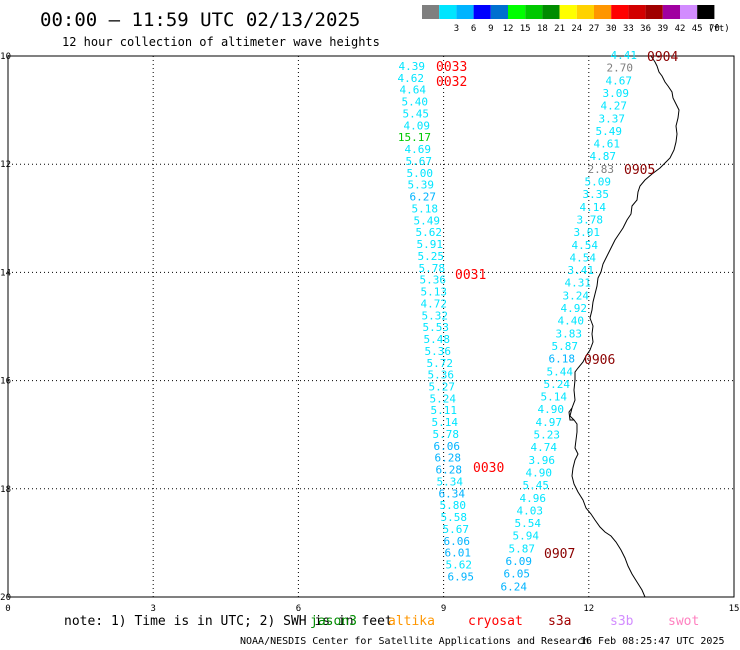  I want to click on x-tick-label: 6, so click(298, 609).